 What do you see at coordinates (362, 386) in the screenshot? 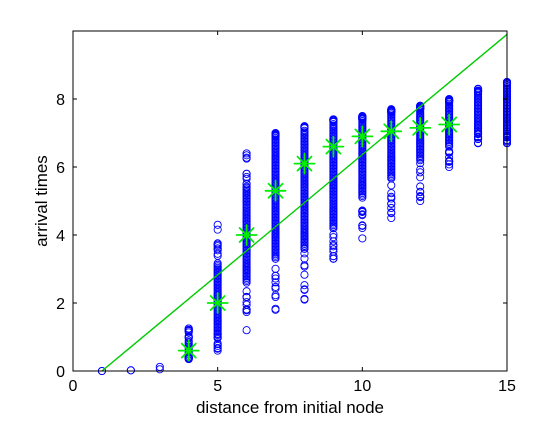
I see `x-tick-label: 10` at bounding box center [362, 386].